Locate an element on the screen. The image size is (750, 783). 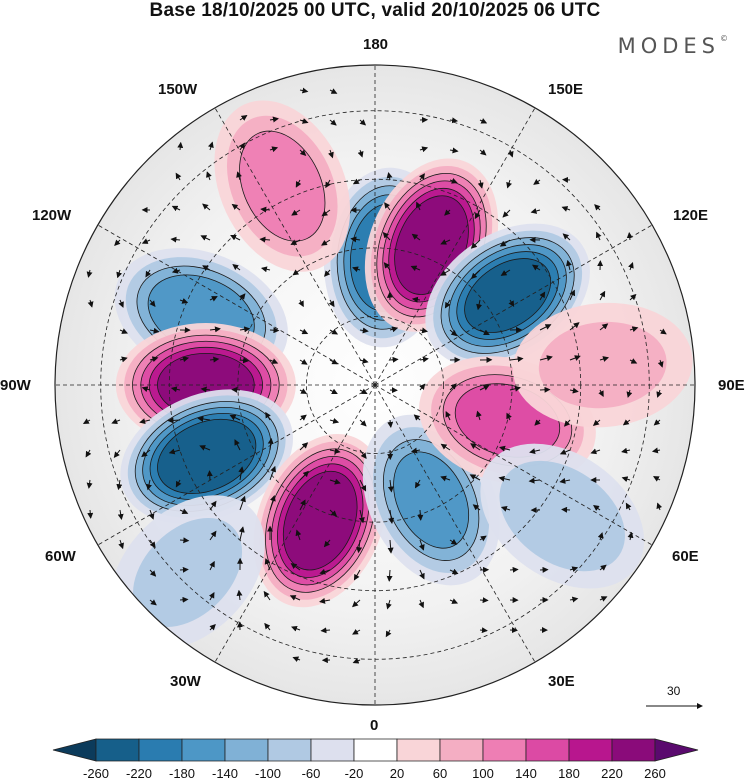
label-90e: 90E is located at coordinates (731, 385).